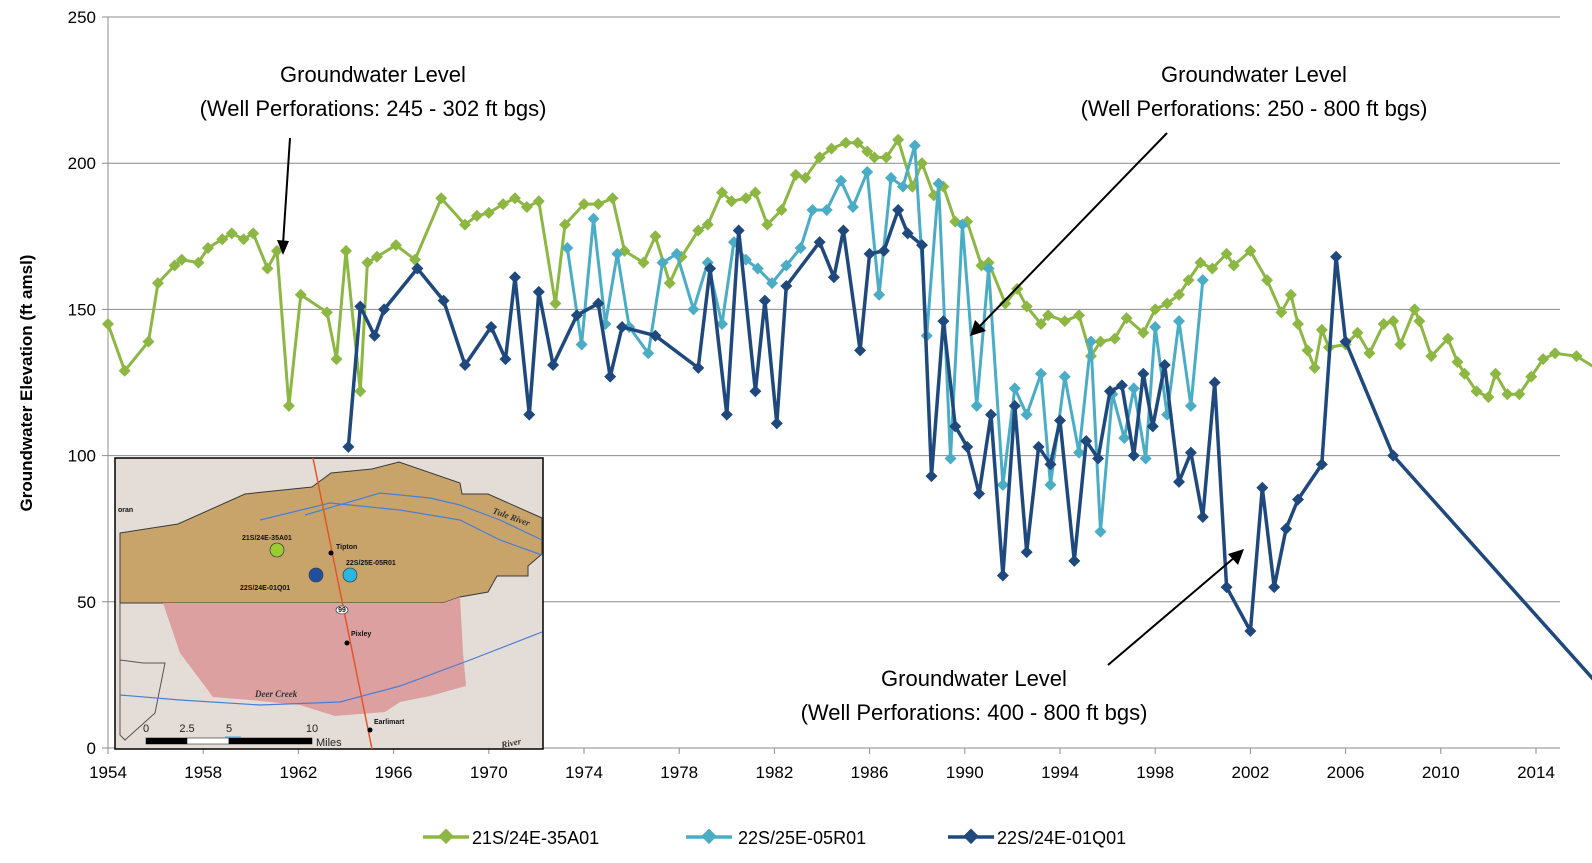  I want to click on x-tick-label: 1974, so click(584, 772).